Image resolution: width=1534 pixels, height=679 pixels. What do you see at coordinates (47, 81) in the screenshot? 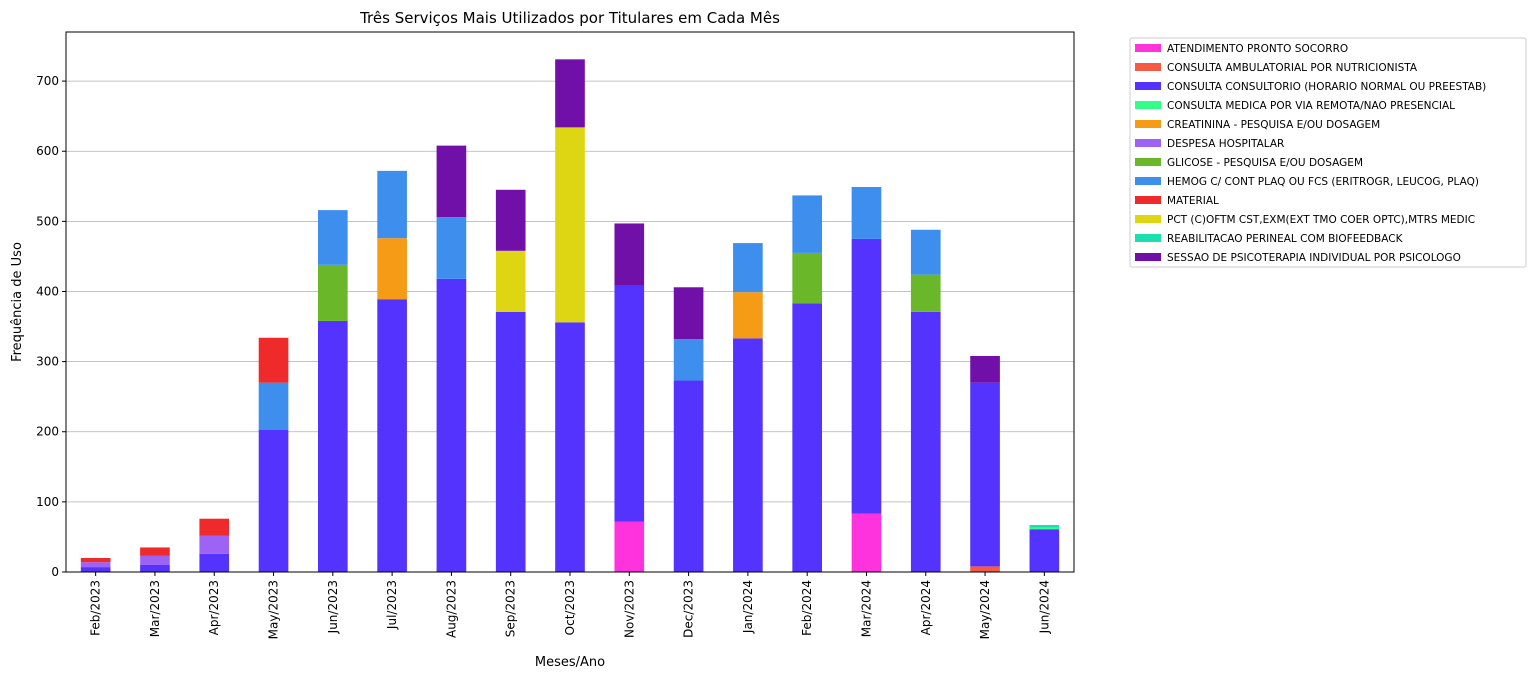
I see `y-tick-label: 700` at bounding box center [47, 81].